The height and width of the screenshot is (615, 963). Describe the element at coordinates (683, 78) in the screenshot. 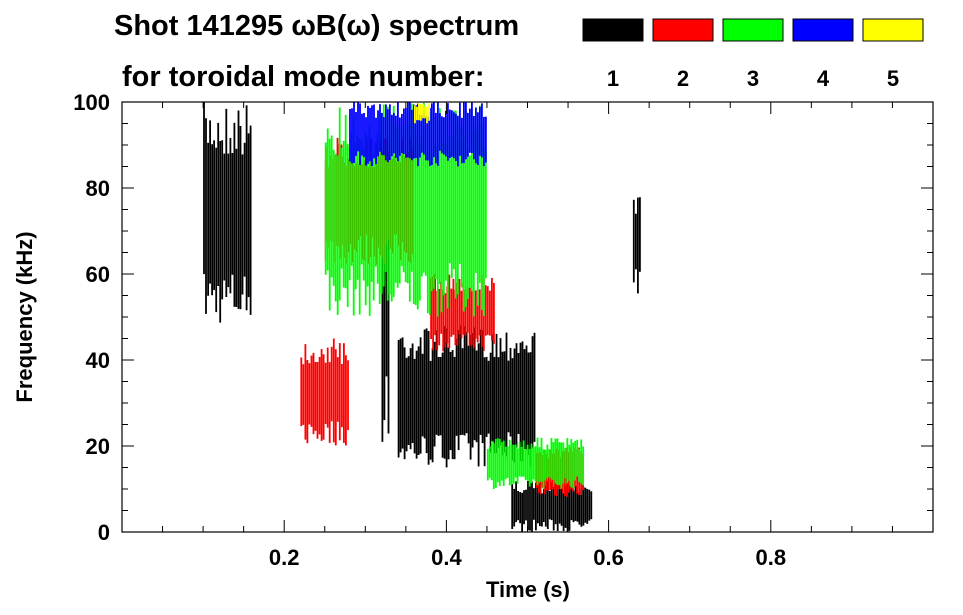

I see `legend-label-2: 2` at that location.